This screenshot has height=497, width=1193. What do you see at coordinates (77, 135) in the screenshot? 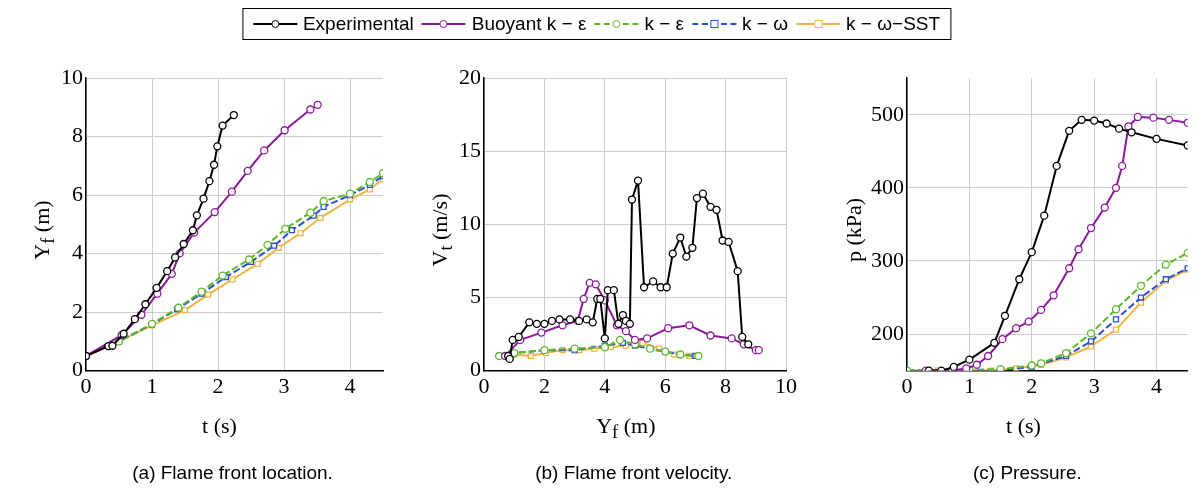
I see `y-tick-label: 8` at bounding box center [77, 135].